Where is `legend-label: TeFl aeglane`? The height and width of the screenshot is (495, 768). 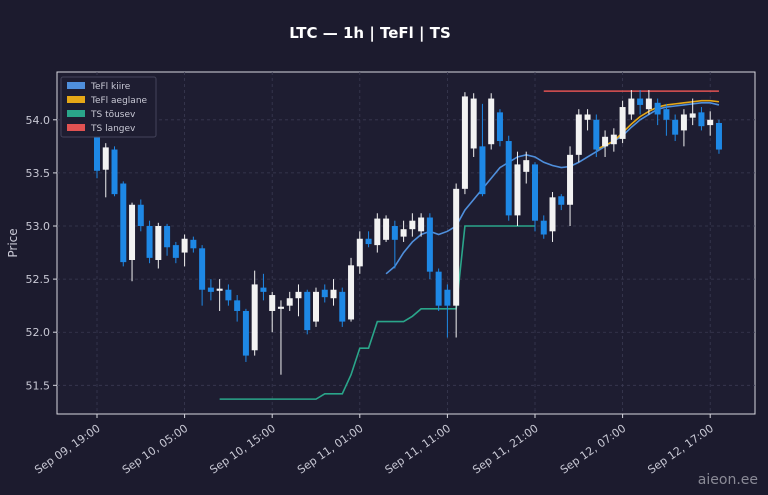 legend-label: TeFl aeglane is located at coordinates (119, 101).